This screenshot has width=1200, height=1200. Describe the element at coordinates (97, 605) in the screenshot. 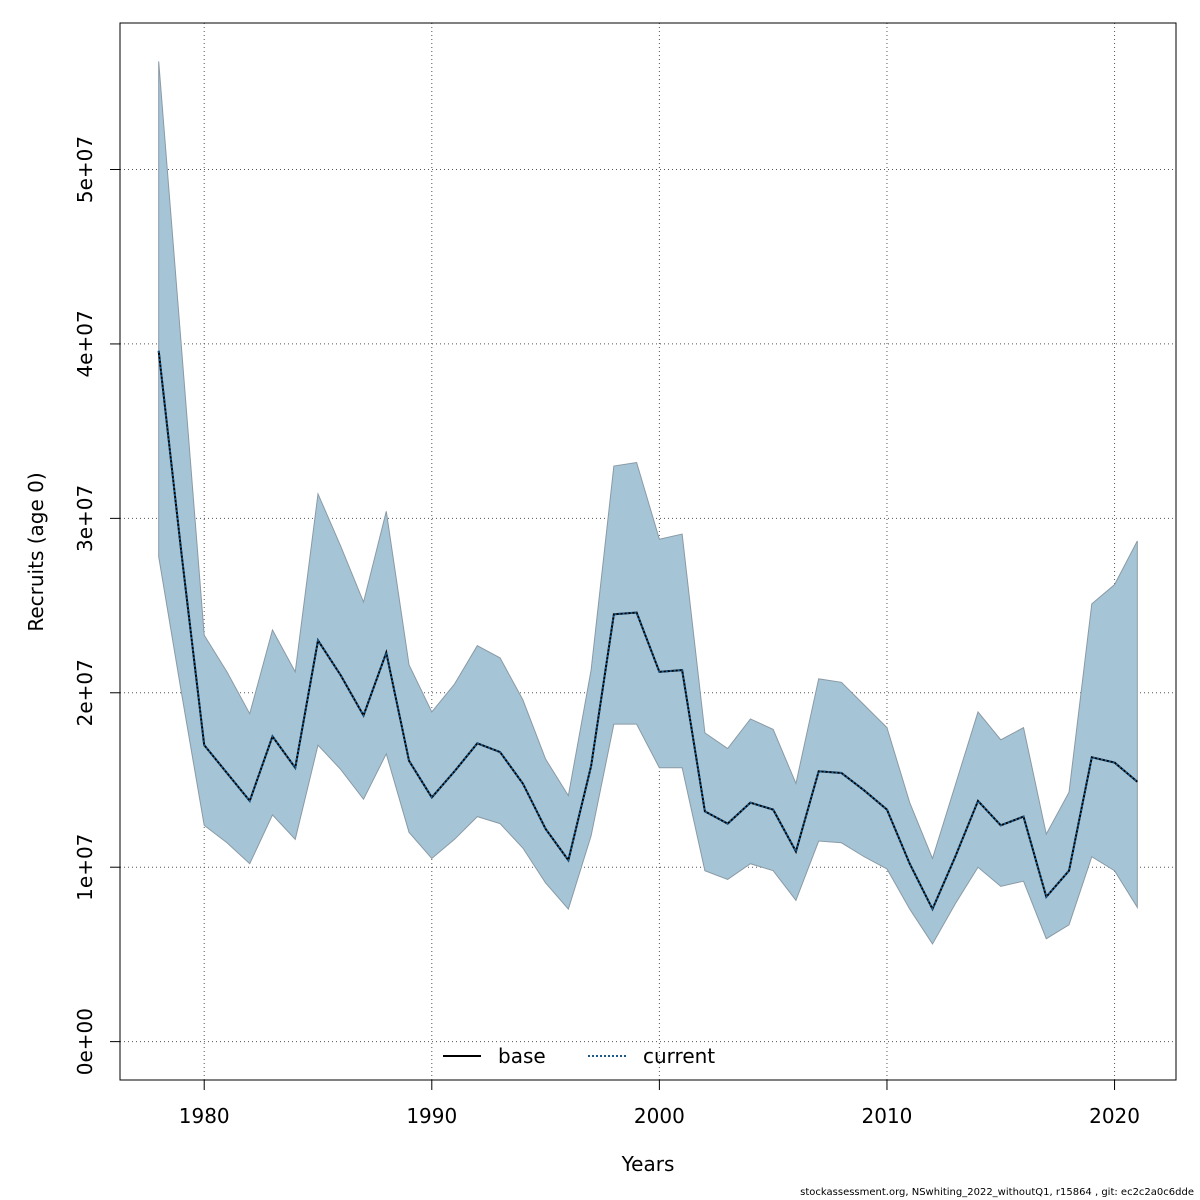

I see `y-axis: 0e+00 1e+07 2e+07 3e+07 4e+07 5e+07` at that location.